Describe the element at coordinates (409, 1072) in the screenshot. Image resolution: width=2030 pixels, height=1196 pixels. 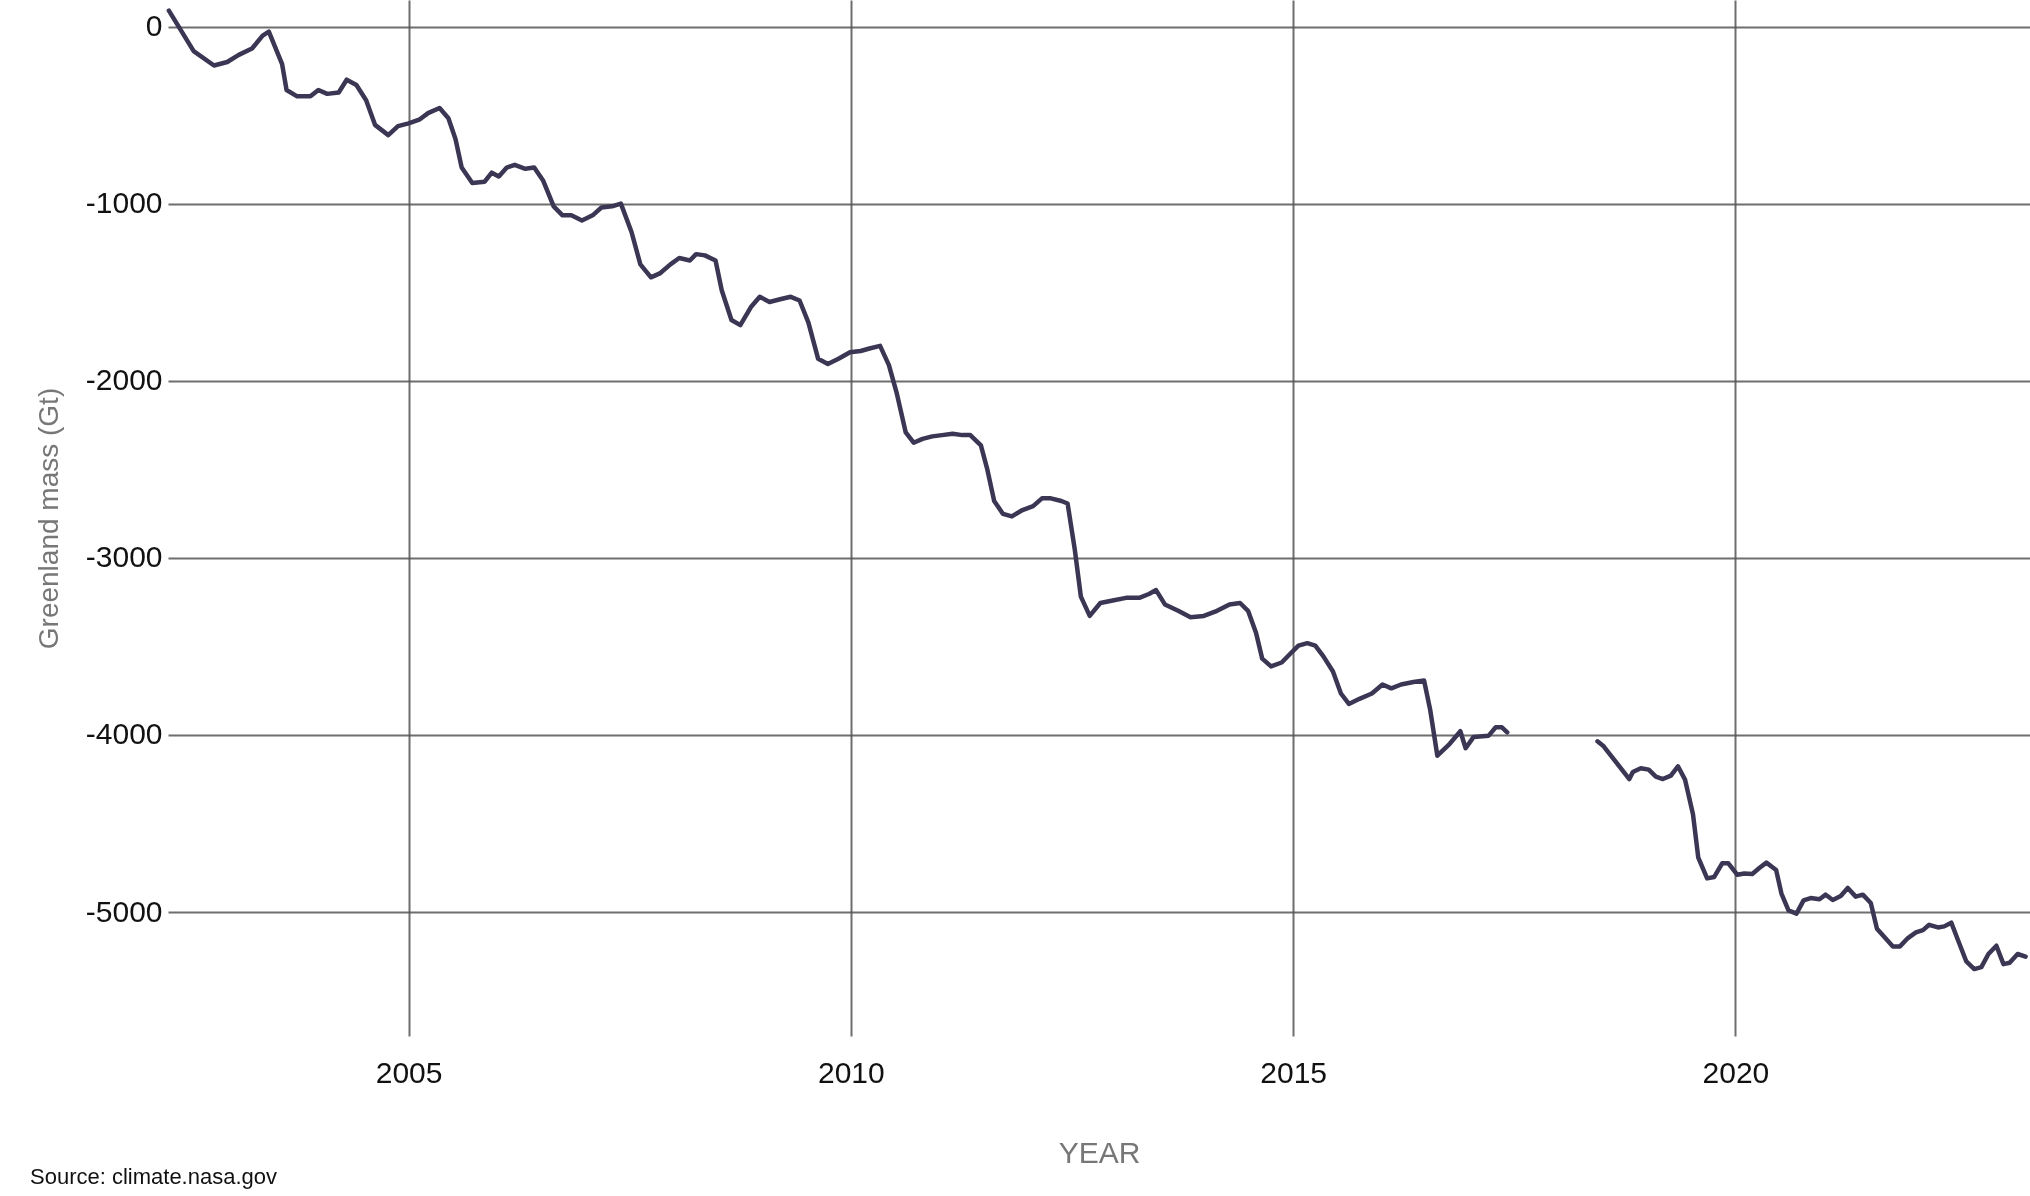
I see `x-tick-label: 2005` at that location.